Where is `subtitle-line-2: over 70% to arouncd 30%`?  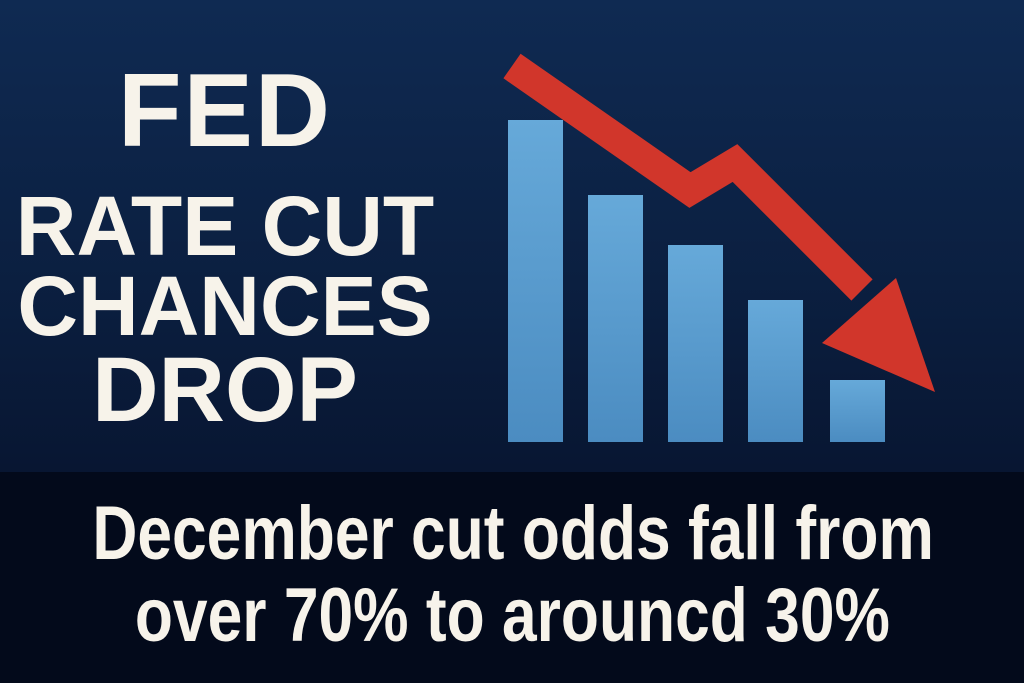 subtitle-line-2: over 70% to arouncd 30% is located at coordinates (512, 615).